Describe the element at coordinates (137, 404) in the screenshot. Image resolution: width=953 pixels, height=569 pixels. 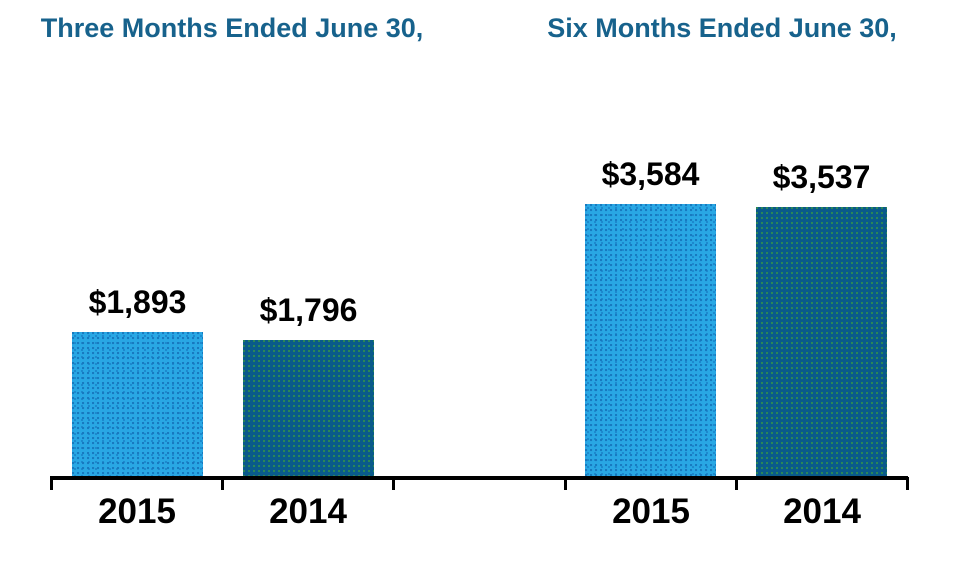
I see `bar-three-months-2015` at that location.